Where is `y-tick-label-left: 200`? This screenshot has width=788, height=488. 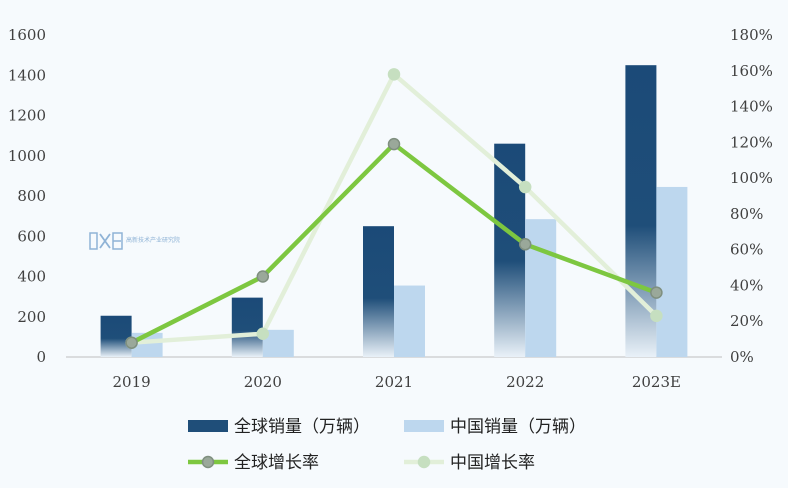
y-tick-label-left: 200 is located at coordinates (31, 317).